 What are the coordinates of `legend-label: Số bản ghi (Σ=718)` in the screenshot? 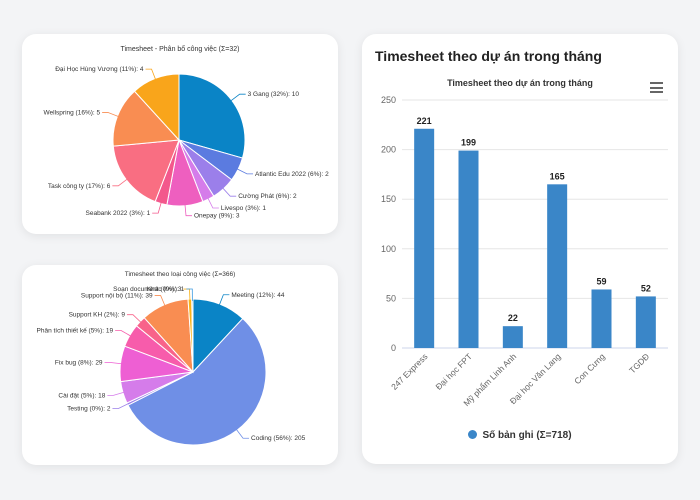 It's located at (527, 435).